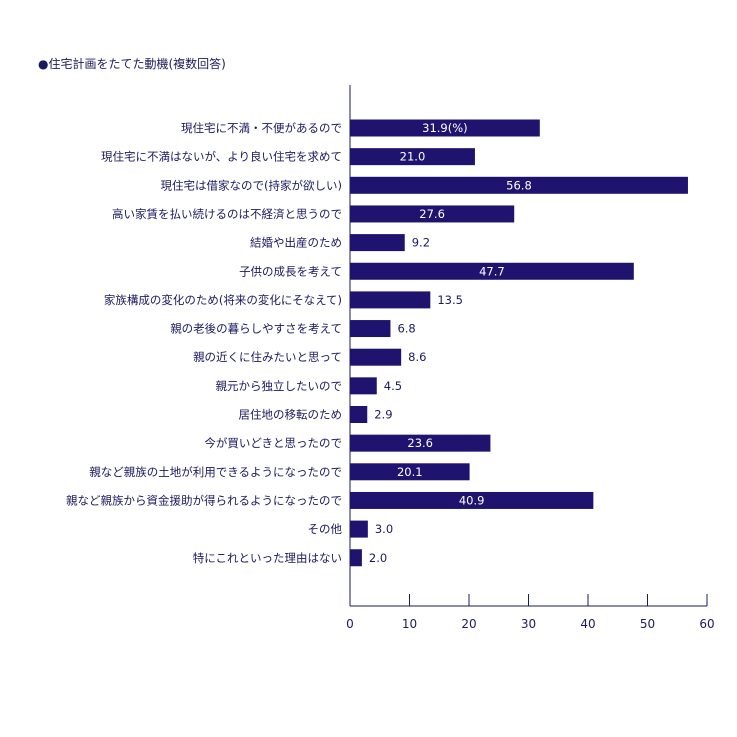  Describe the element at coordinates (227, 214) in the screenshot. I see `category-label: 高い家賃を払い続けるのは不経済と思うので` at that location.